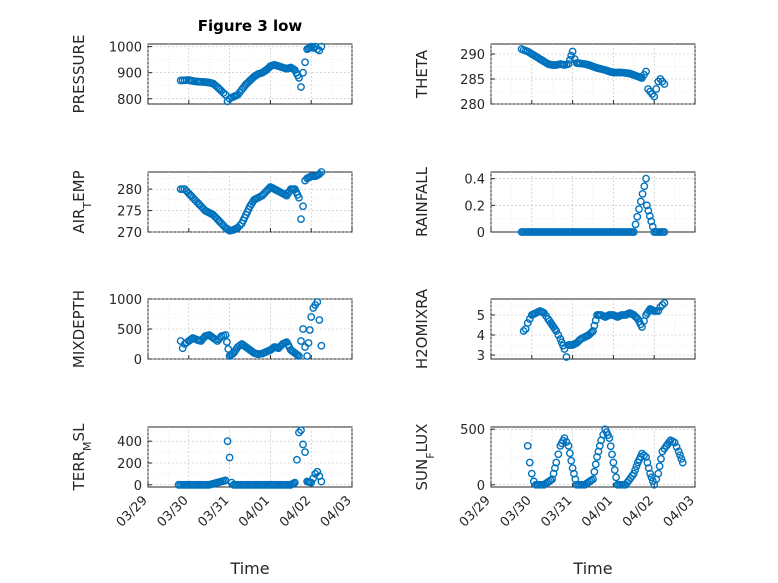 Image resolution: width=778 pixels, height=583 pixels. I want to click on y-label-mixdepth: MIXDEPTH, so click(79, 329).